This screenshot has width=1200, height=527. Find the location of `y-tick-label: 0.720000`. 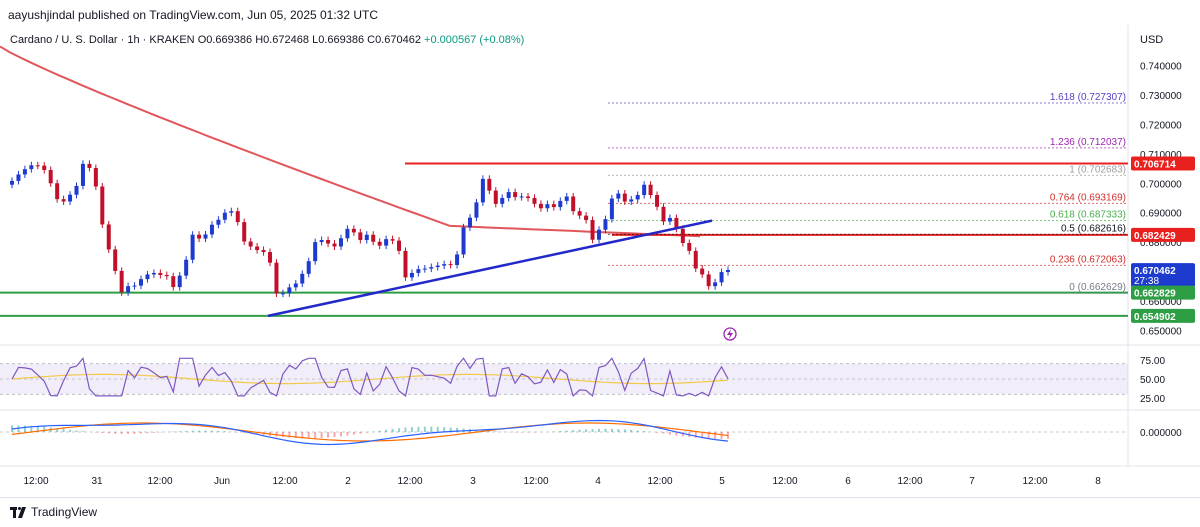

y-tick-label: 0.720000 is located at coordinates (1161, 125).